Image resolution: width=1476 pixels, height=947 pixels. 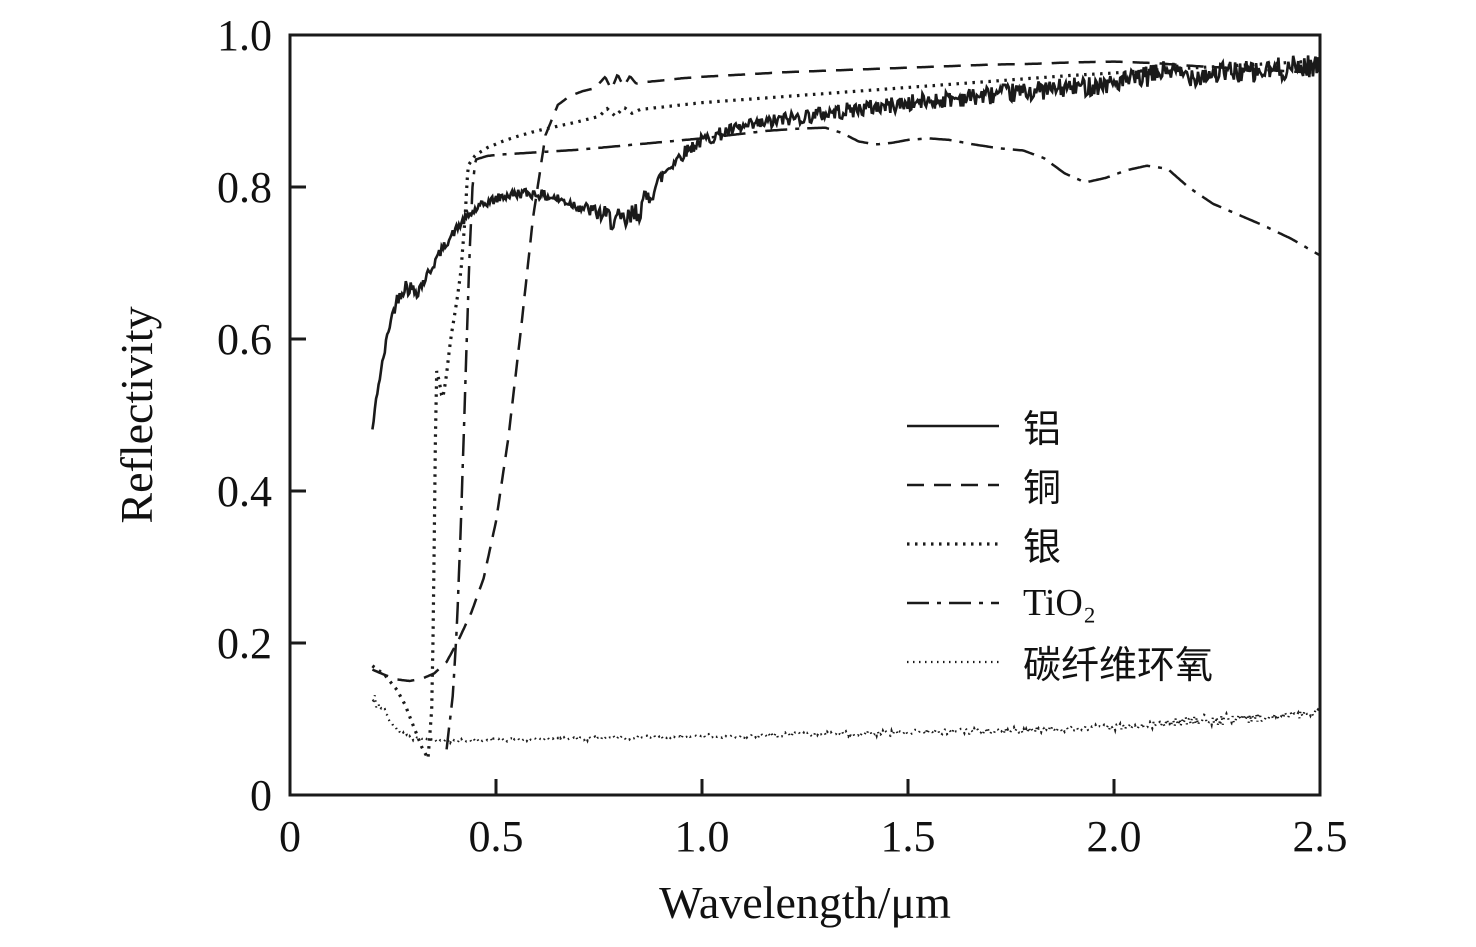 What do you see at coordinates (1042, 430) in the screenshot?
I see `legend-label-aluminum: 铝` at bounding box center [1042, 430].